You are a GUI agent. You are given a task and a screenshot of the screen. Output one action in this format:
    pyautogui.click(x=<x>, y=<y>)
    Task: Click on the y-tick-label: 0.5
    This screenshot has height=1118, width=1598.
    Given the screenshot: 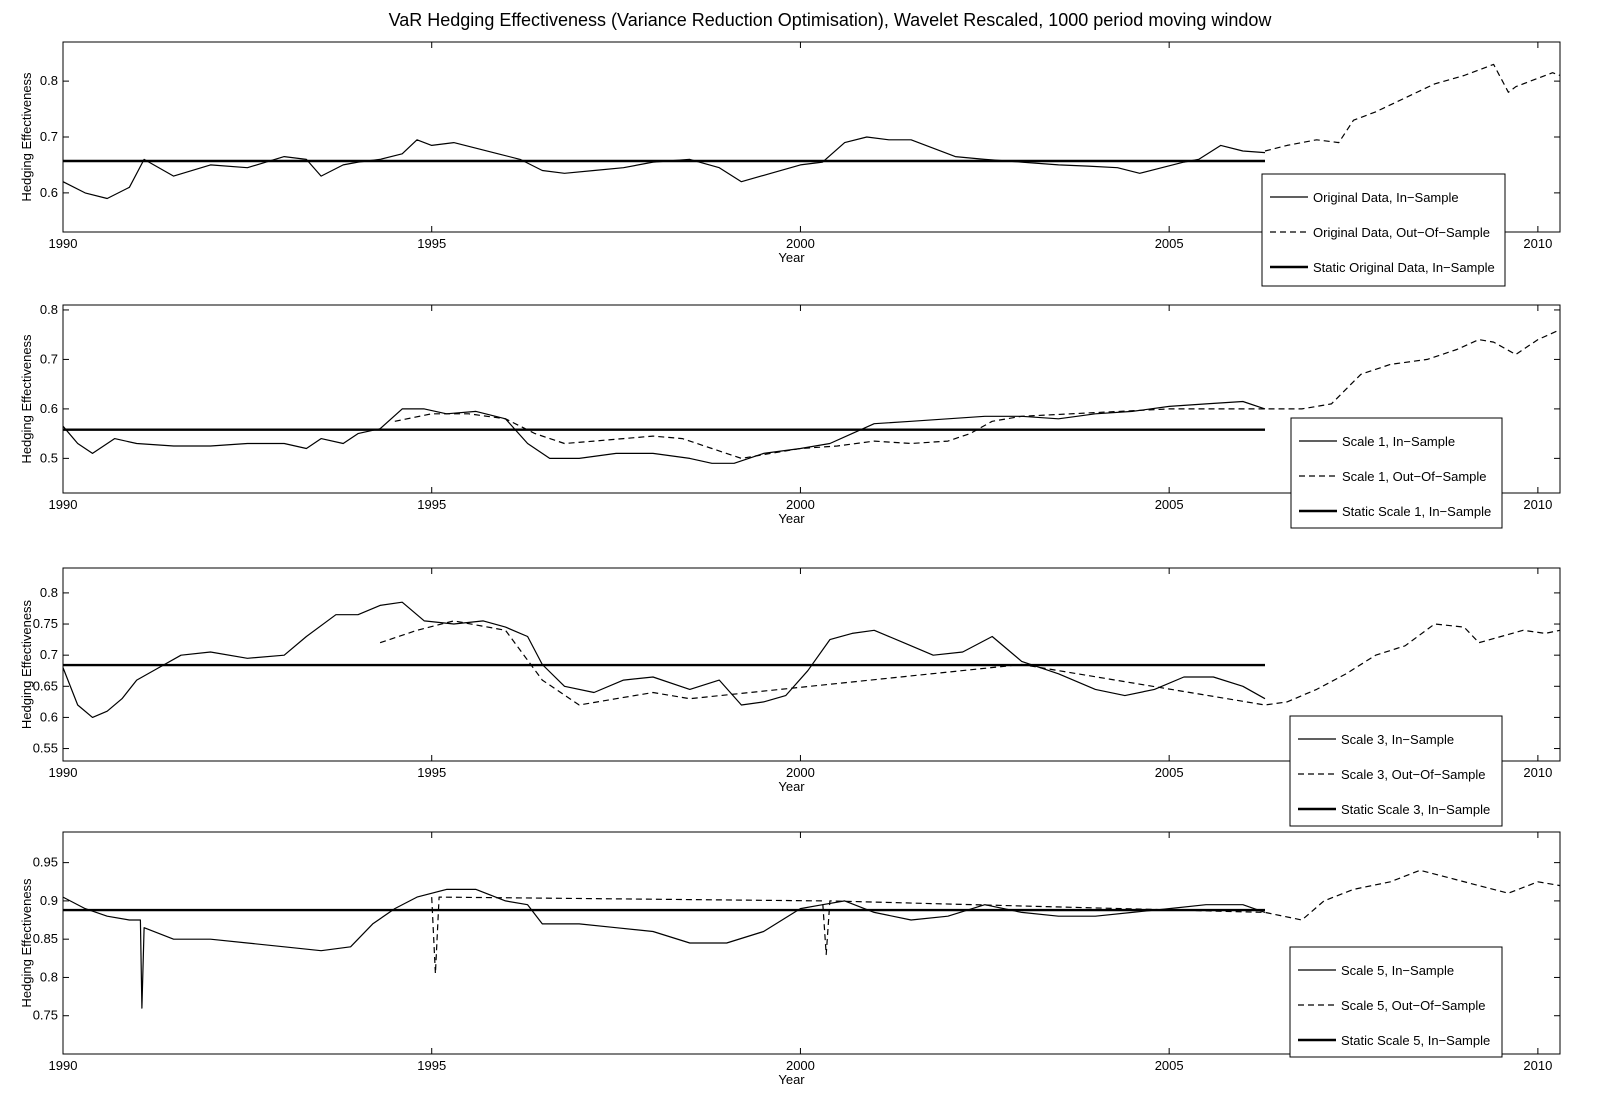 What is the action you would take?
    pyautogui.click(x=49, y=457)
    